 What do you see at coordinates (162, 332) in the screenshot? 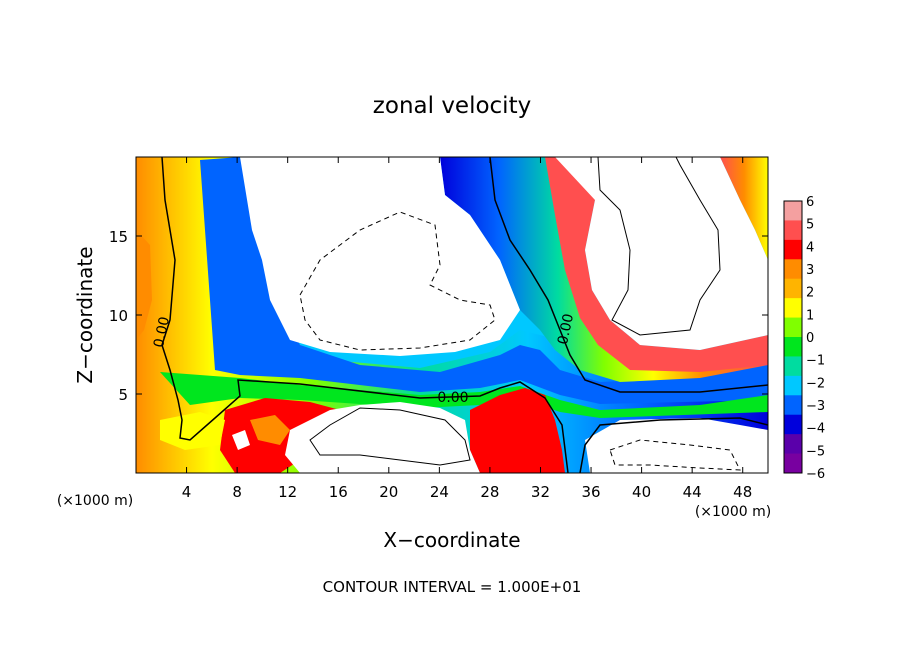
I see `contour-label-left: 0.00` at bounding box center [162, 332].